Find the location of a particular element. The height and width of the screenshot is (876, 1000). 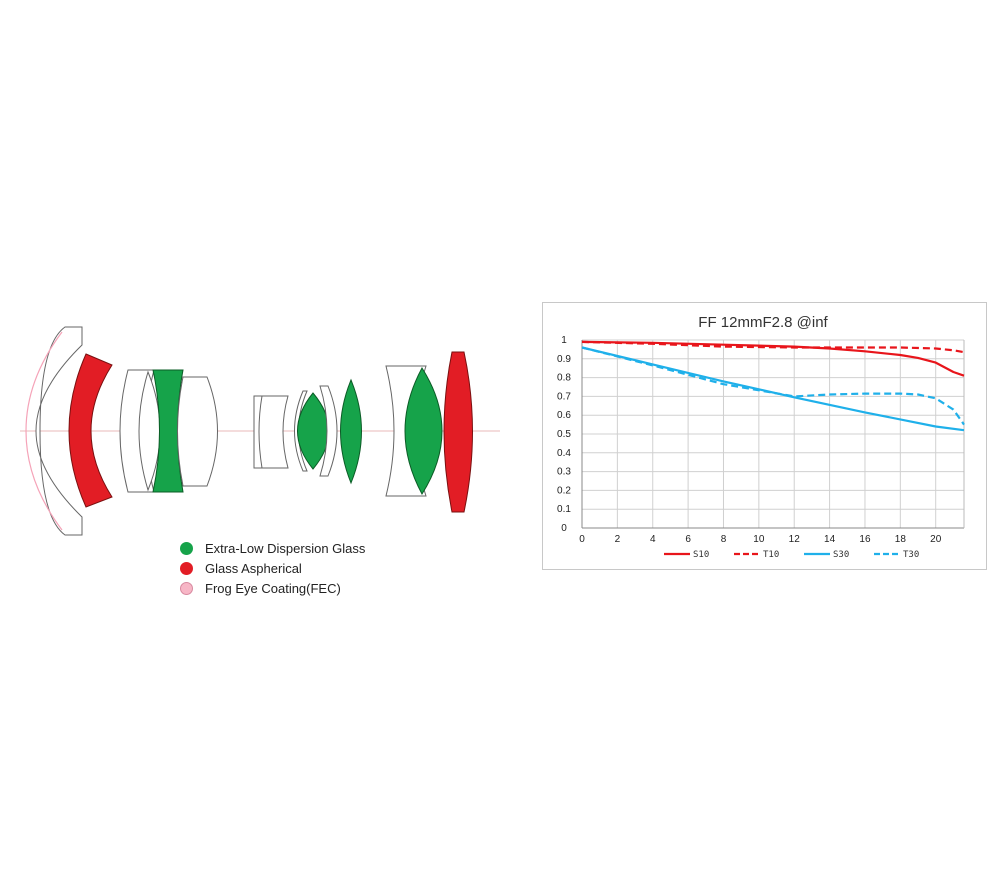

y-tick-label: 0.4 is located at coordinates (564, 453).